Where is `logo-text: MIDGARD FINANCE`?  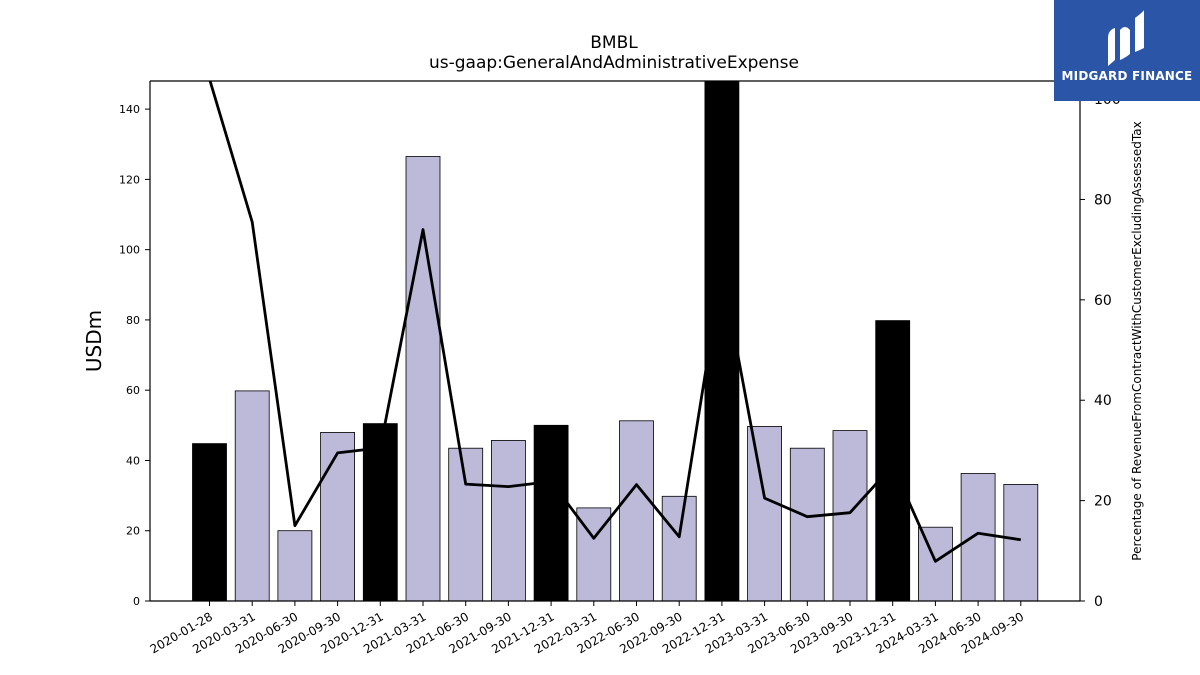
logo-text: MIDGARD FINANCE is located at coordinates (1127, 76).